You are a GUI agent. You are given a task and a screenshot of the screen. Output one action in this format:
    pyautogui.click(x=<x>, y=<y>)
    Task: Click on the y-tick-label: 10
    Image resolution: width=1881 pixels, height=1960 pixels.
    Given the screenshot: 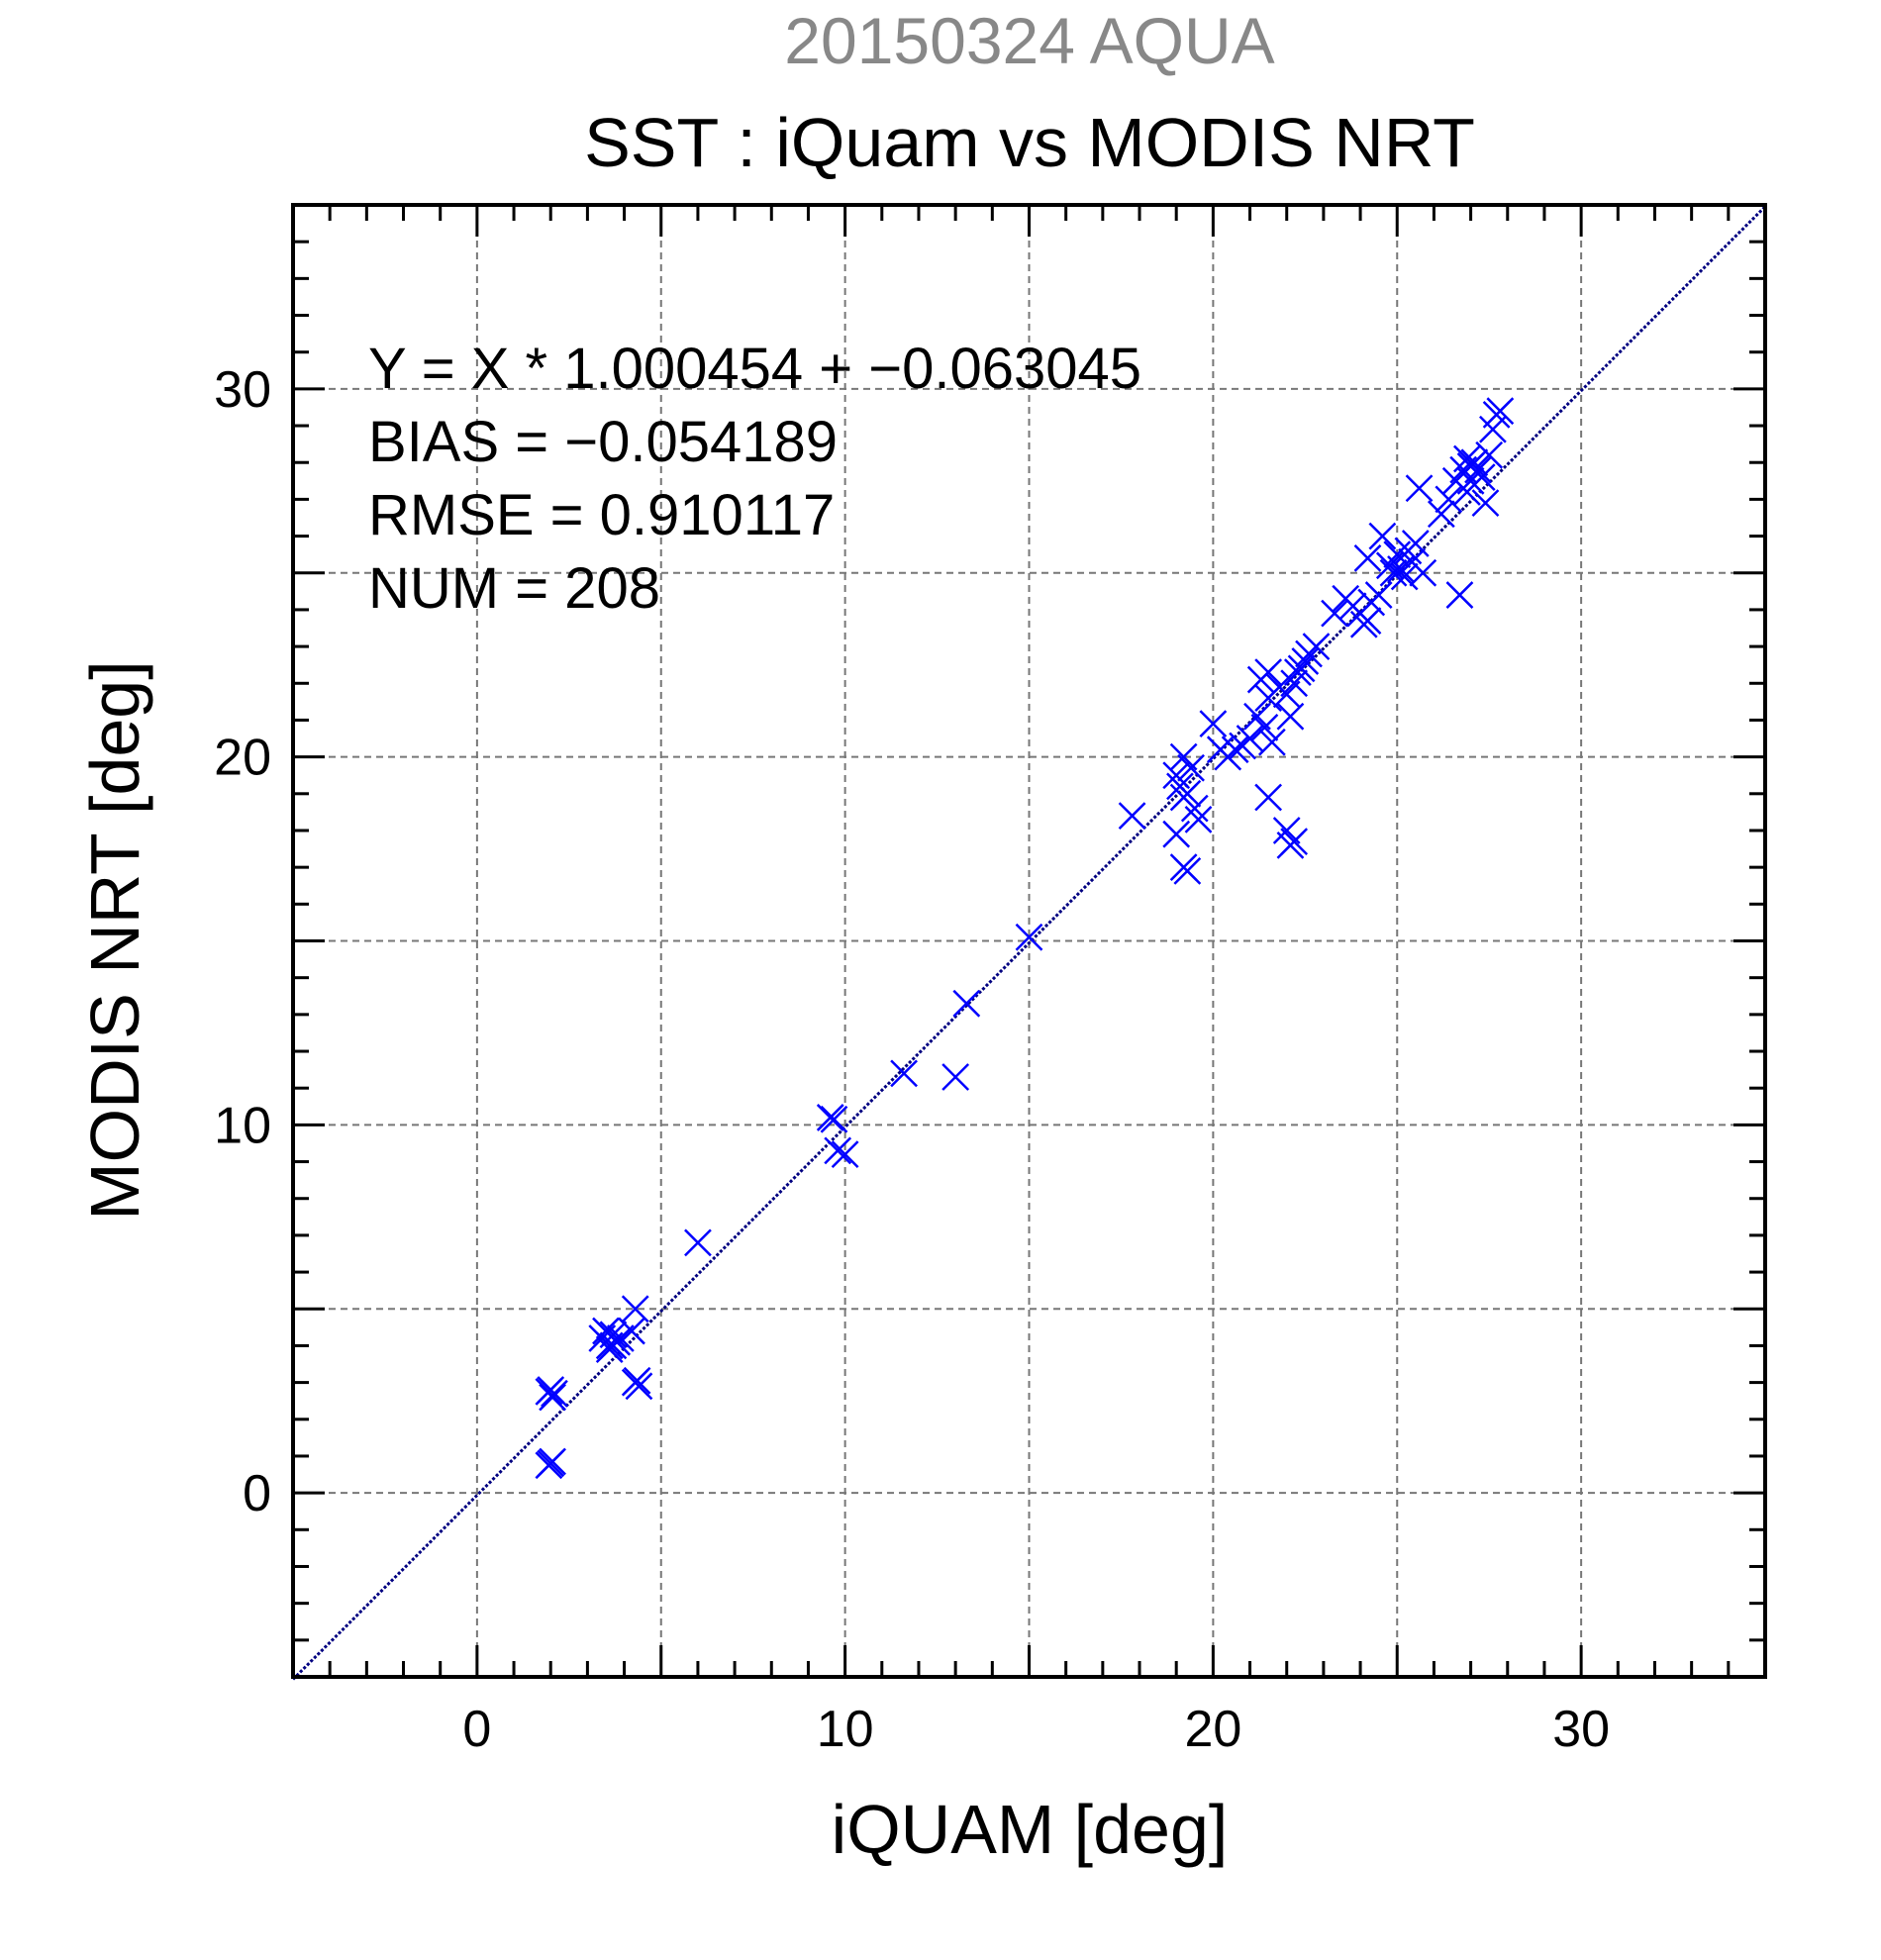 What is the action you would take?
    pyautogui.click(x=243, y=1125)
    